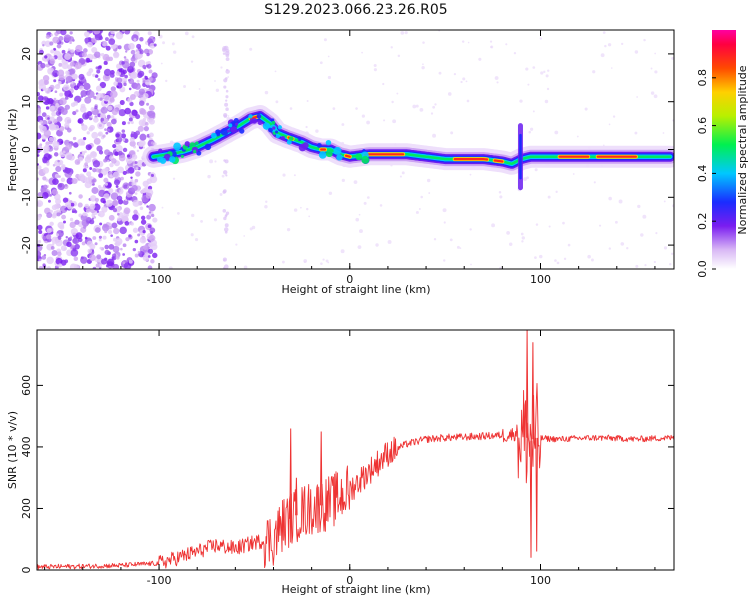 Image resolution: width=750 pixels, height=600 pixels. Describe the element at coordinates (702, 174) in the screenshot. I see `colorbar-tick-label: 0.4` at that location.